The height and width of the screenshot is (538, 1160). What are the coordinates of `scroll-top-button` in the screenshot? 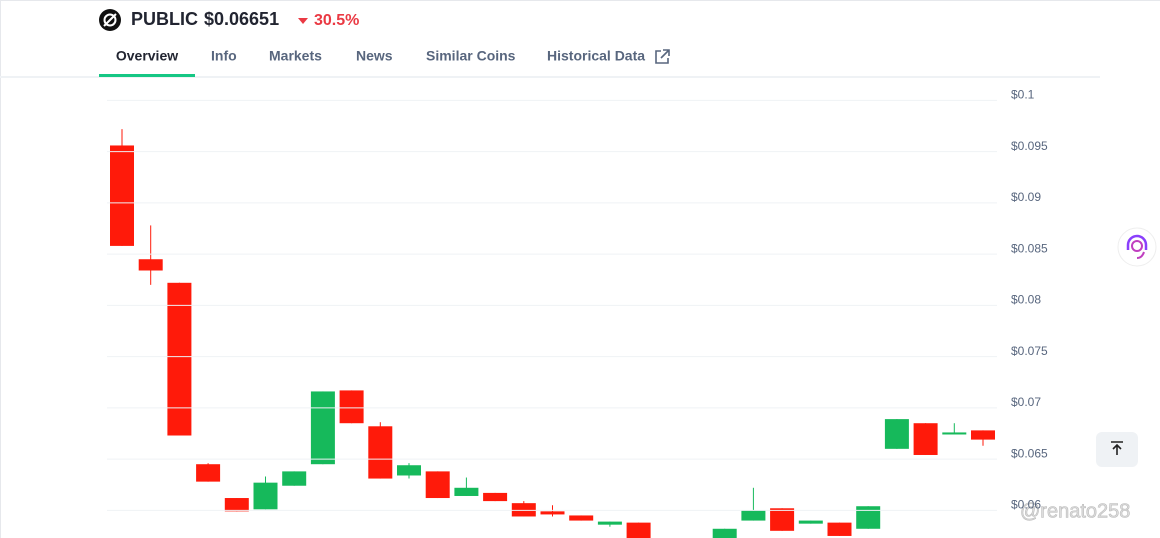 It's located at (1117, 449).